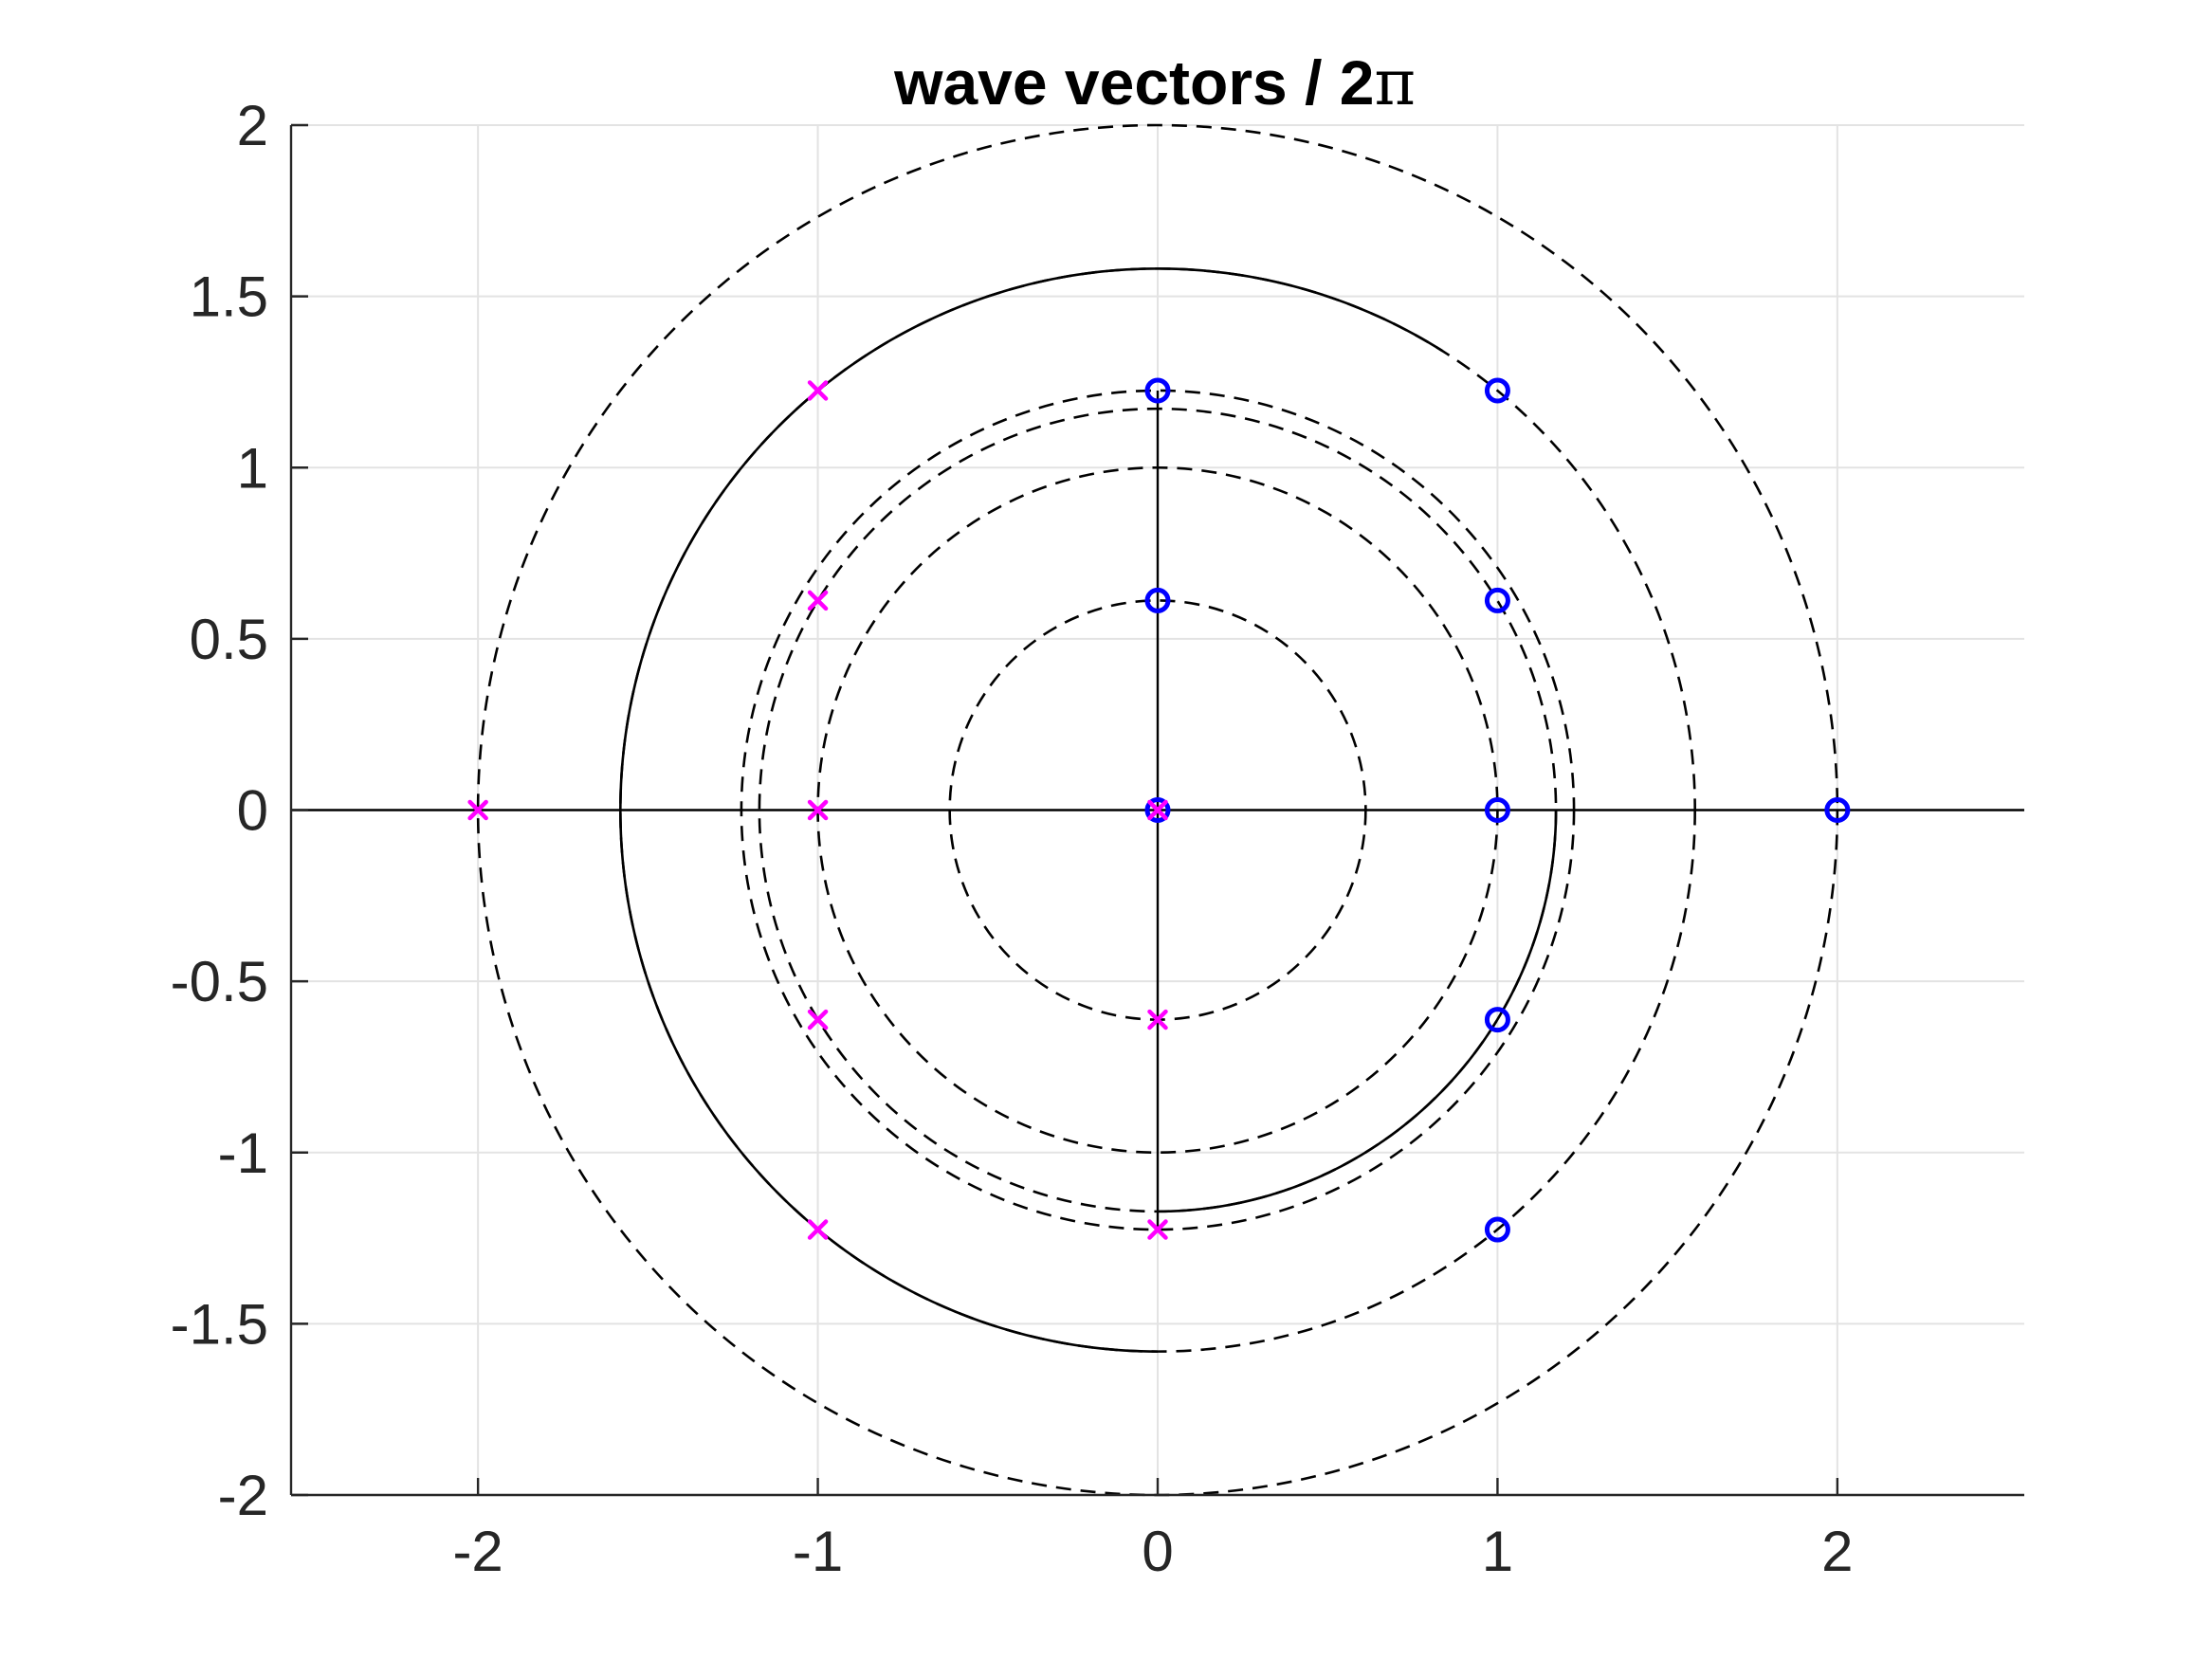 This screenshot has width=2212, height=1659. What do you see at coordinates (818, 1551) in the screenshot?
I see `x-tick-label: -1` at bounding box center [818, 1551].